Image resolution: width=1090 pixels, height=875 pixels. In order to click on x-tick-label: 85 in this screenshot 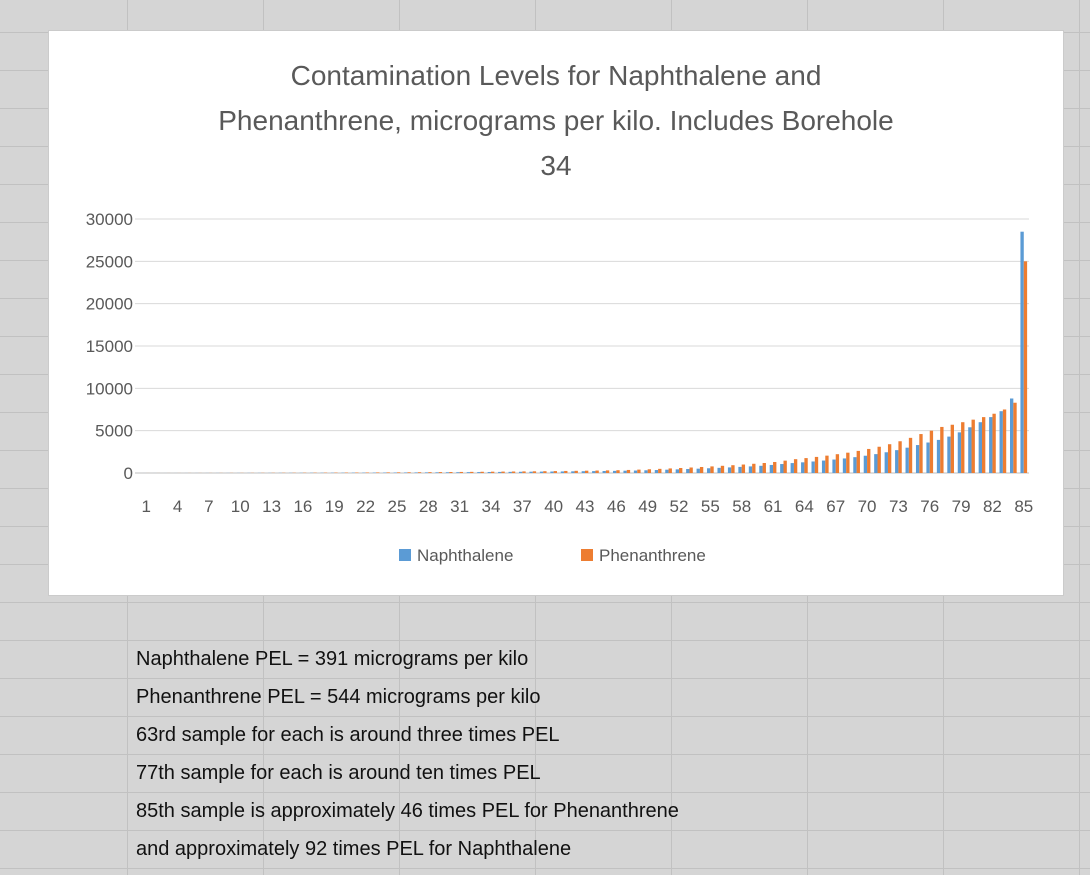, I will do `click(1023, 506)`.